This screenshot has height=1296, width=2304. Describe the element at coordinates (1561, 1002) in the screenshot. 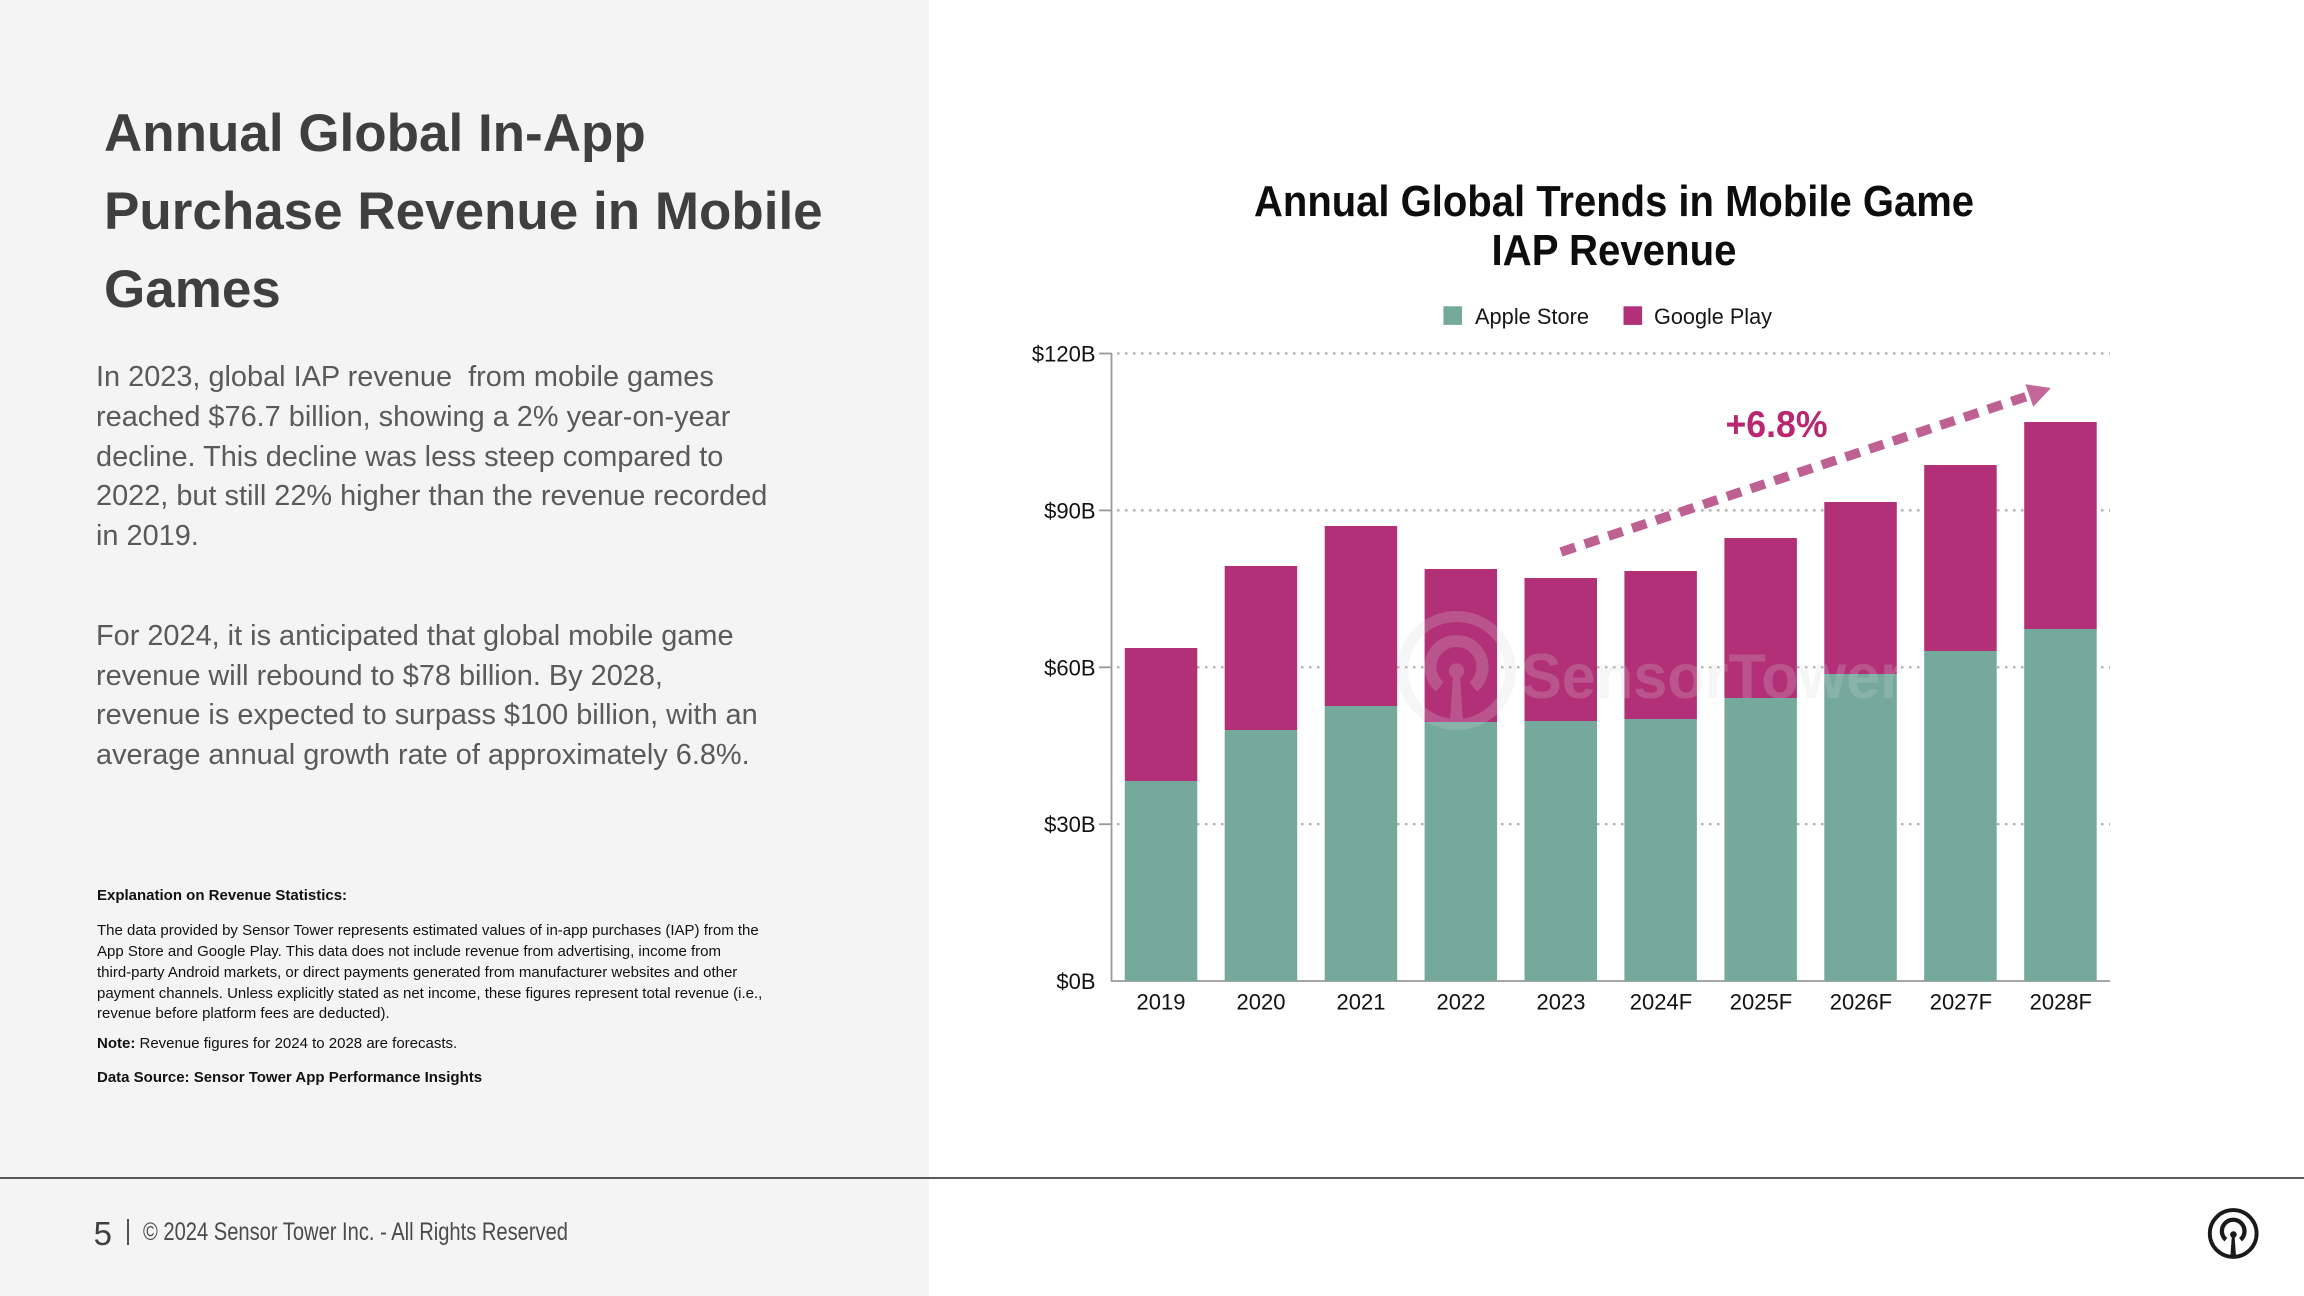

I see `svg-text: 2023` at that location.